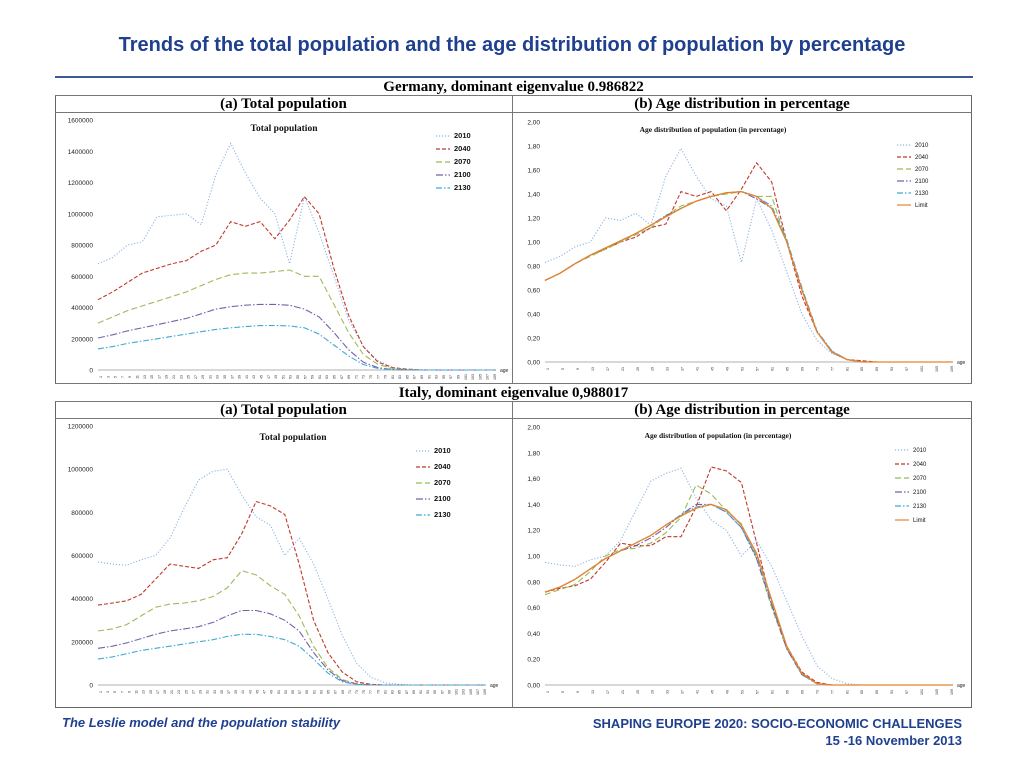 The width and height of the screenshot is (1024, 768). What do you see at coordinates (698, 369) in the screenshot?
I see `x-tick-label: 41` at bounding box center [698, 369].